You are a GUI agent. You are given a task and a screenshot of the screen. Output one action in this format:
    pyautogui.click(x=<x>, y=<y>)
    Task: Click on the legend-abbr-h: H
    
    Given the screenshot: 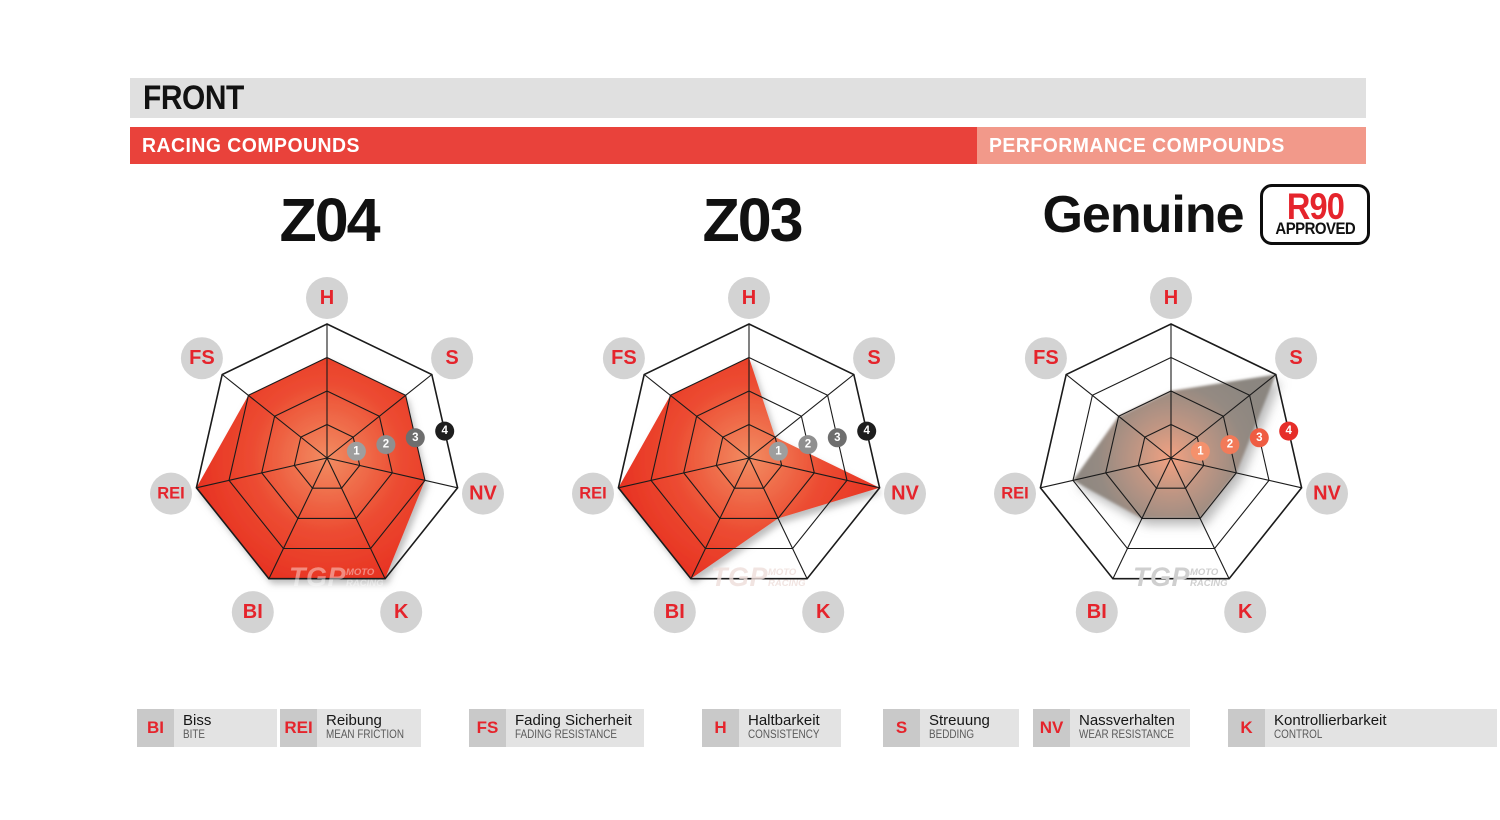 What is the action you would take?
    pyautogui.click(x=720, y=728)
    